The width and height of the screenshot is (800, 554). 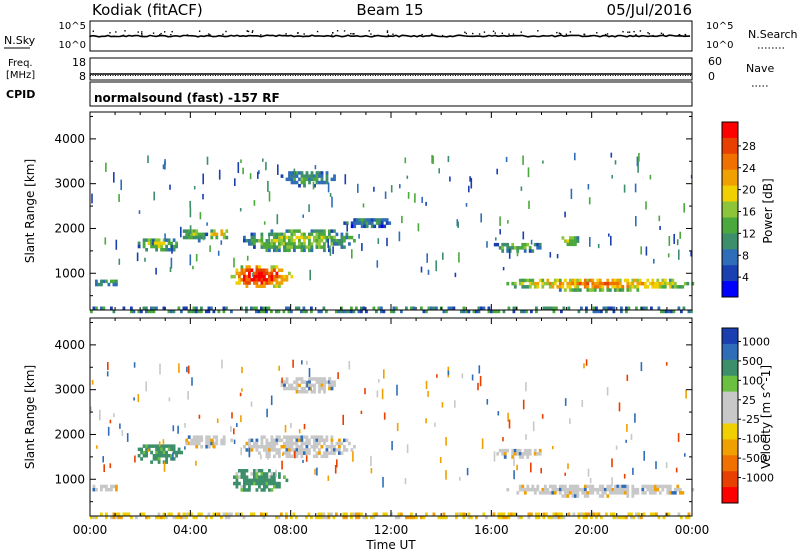 I want to click on nsky-tick-bottom: 10^0, so click(x=72, y=45).